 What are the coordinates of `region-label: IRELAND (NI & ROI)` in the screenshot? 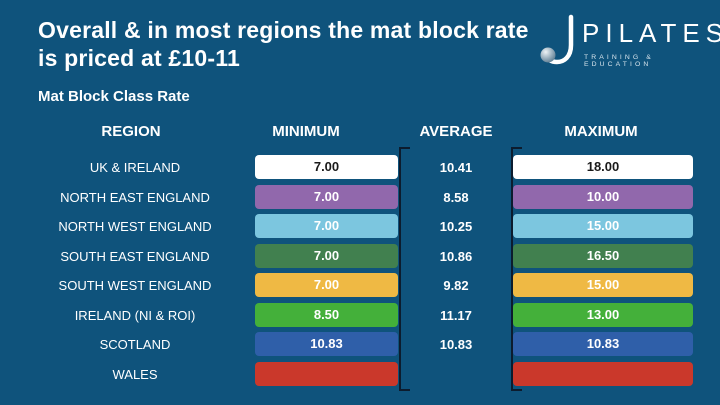 It's located at (135, 315).